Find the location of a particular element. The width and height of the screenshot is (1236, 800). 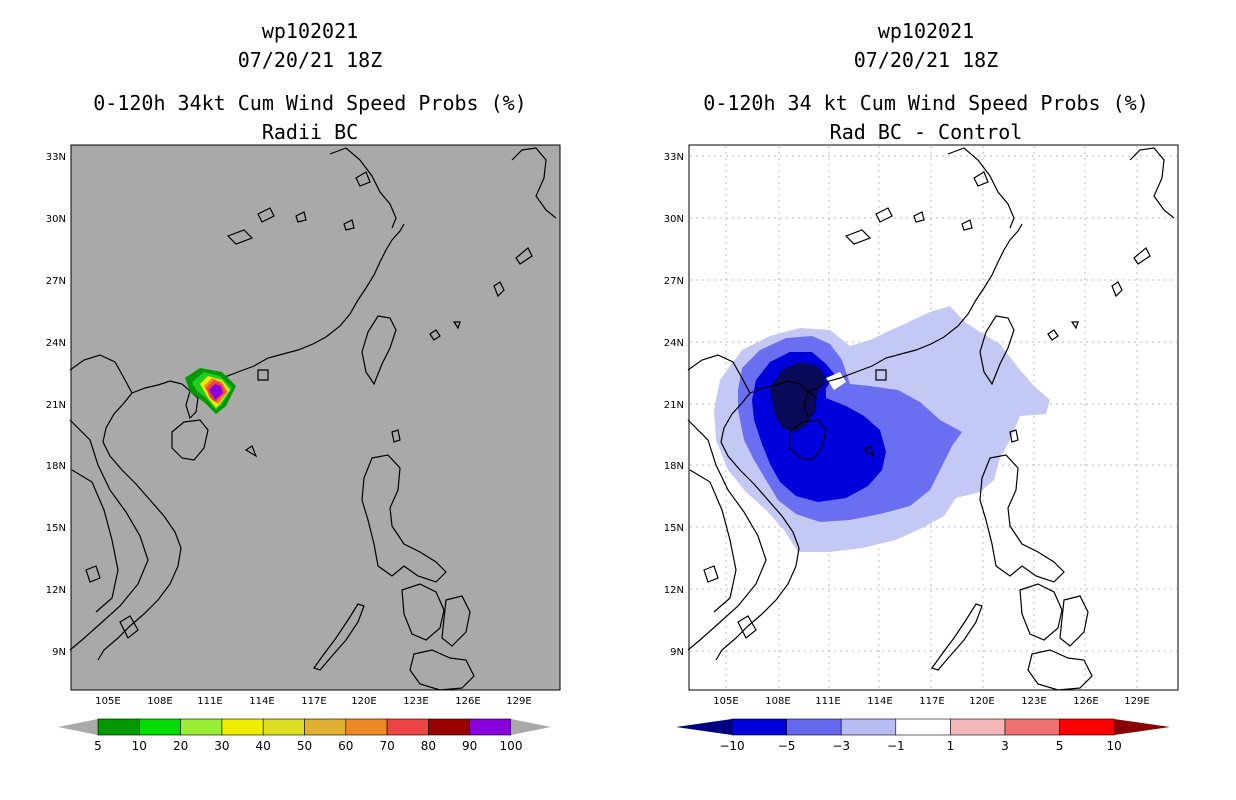

left-lat-label: 15N is located at coordinates (56, 528).